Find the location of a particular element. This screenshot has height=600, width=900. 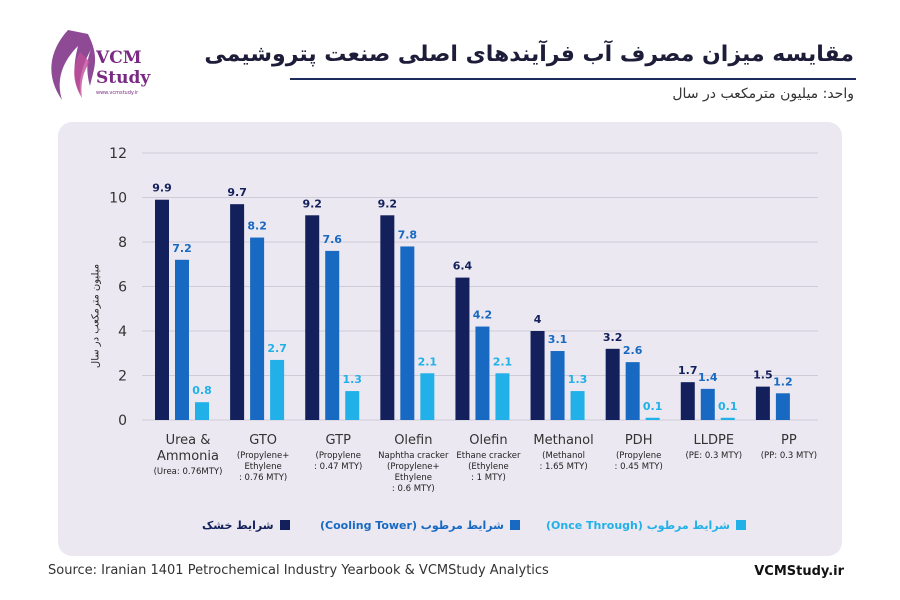

data-label: 1.7 is located at coordinates (688, 370).